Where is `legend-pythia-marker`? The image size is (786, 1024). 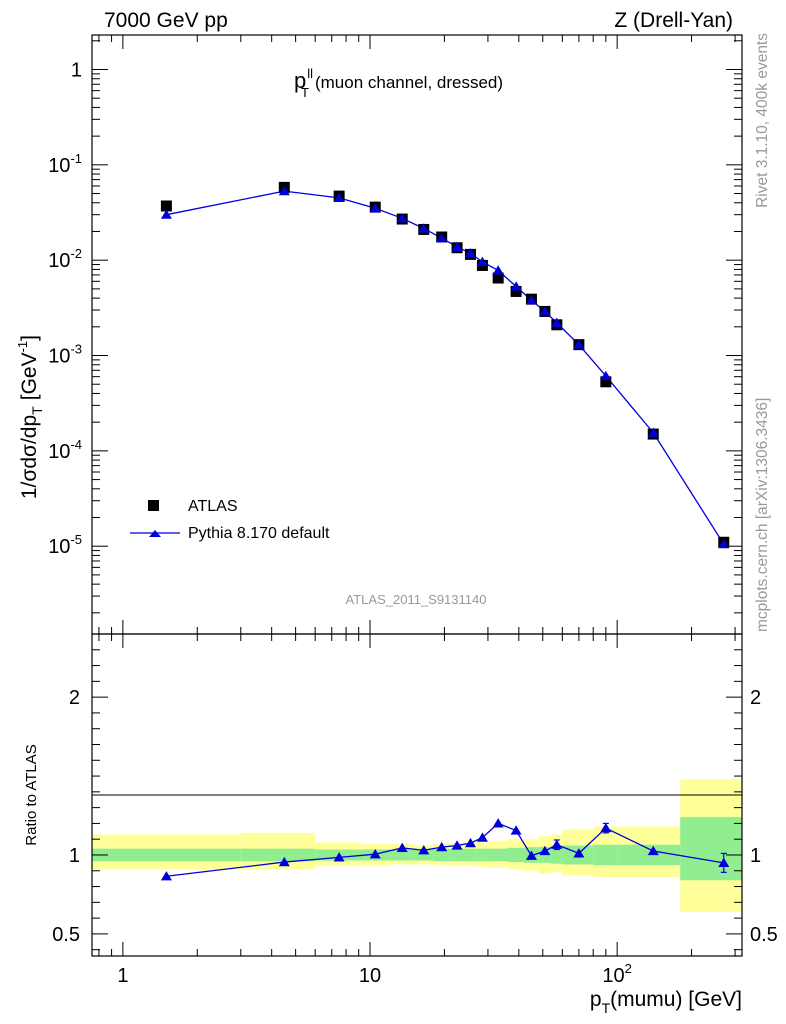 legend-pythia-marker is located at coordinates (155, 533).